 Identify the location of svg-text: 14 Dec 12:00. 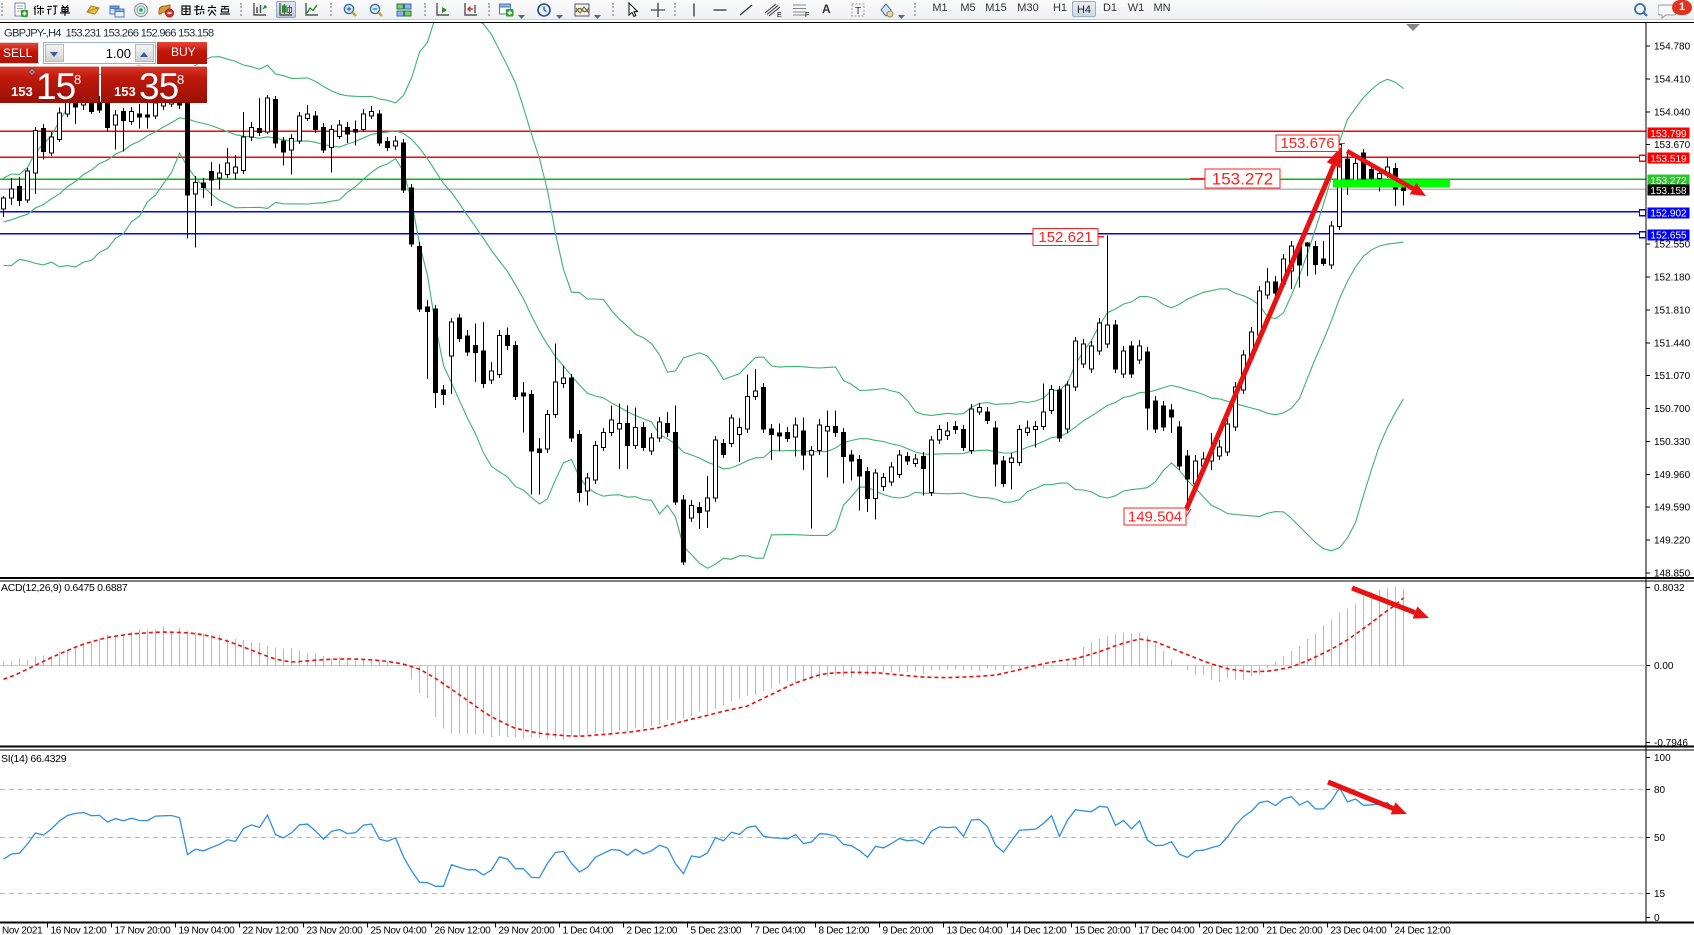
(1039, 930).